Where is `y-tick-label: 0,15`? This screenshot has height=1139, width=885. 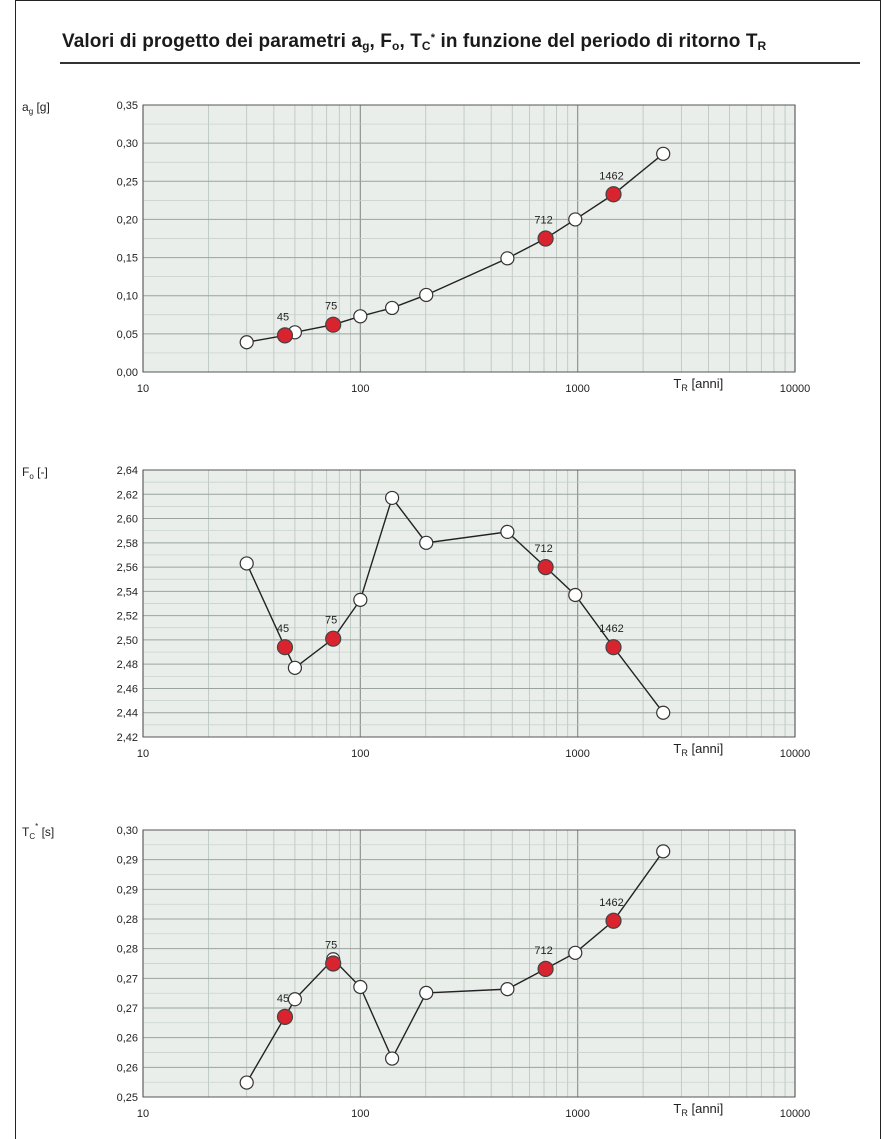
y-tick-label: 0,15 is located at coordinates (127, 259).